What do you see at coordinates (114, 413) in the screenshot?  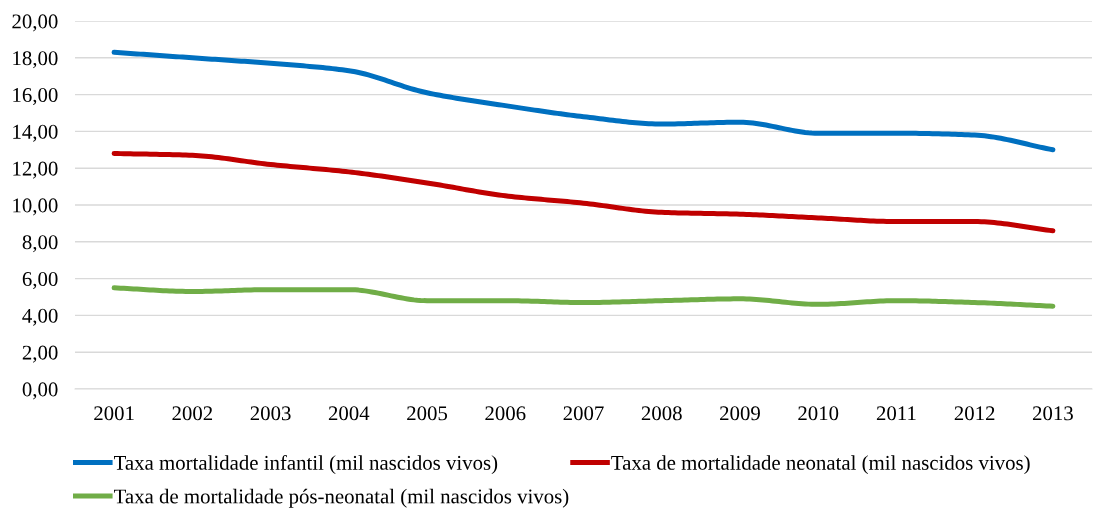 I see `x-tick-label: 2001` at bounding box center [114, 413].